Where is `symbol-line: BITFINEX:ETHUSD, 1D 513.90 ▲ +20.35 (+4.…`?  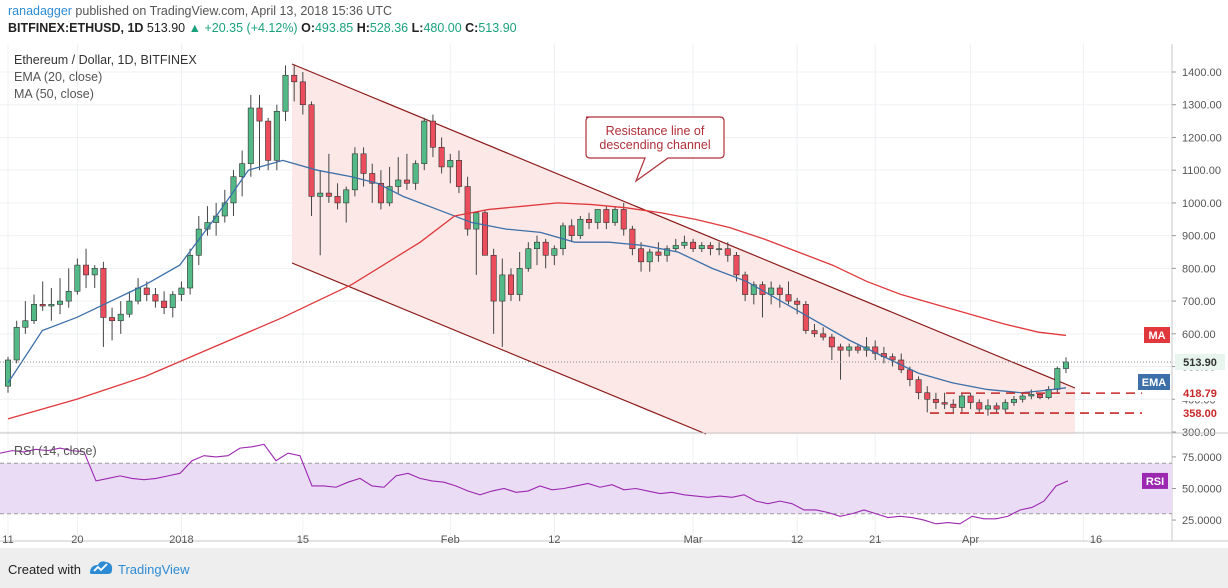 symbol-line: BITFINEX:ETHUSD, 1D 513.90 ▲ +20.35 (+4.… is located at coordinates (262, 28).